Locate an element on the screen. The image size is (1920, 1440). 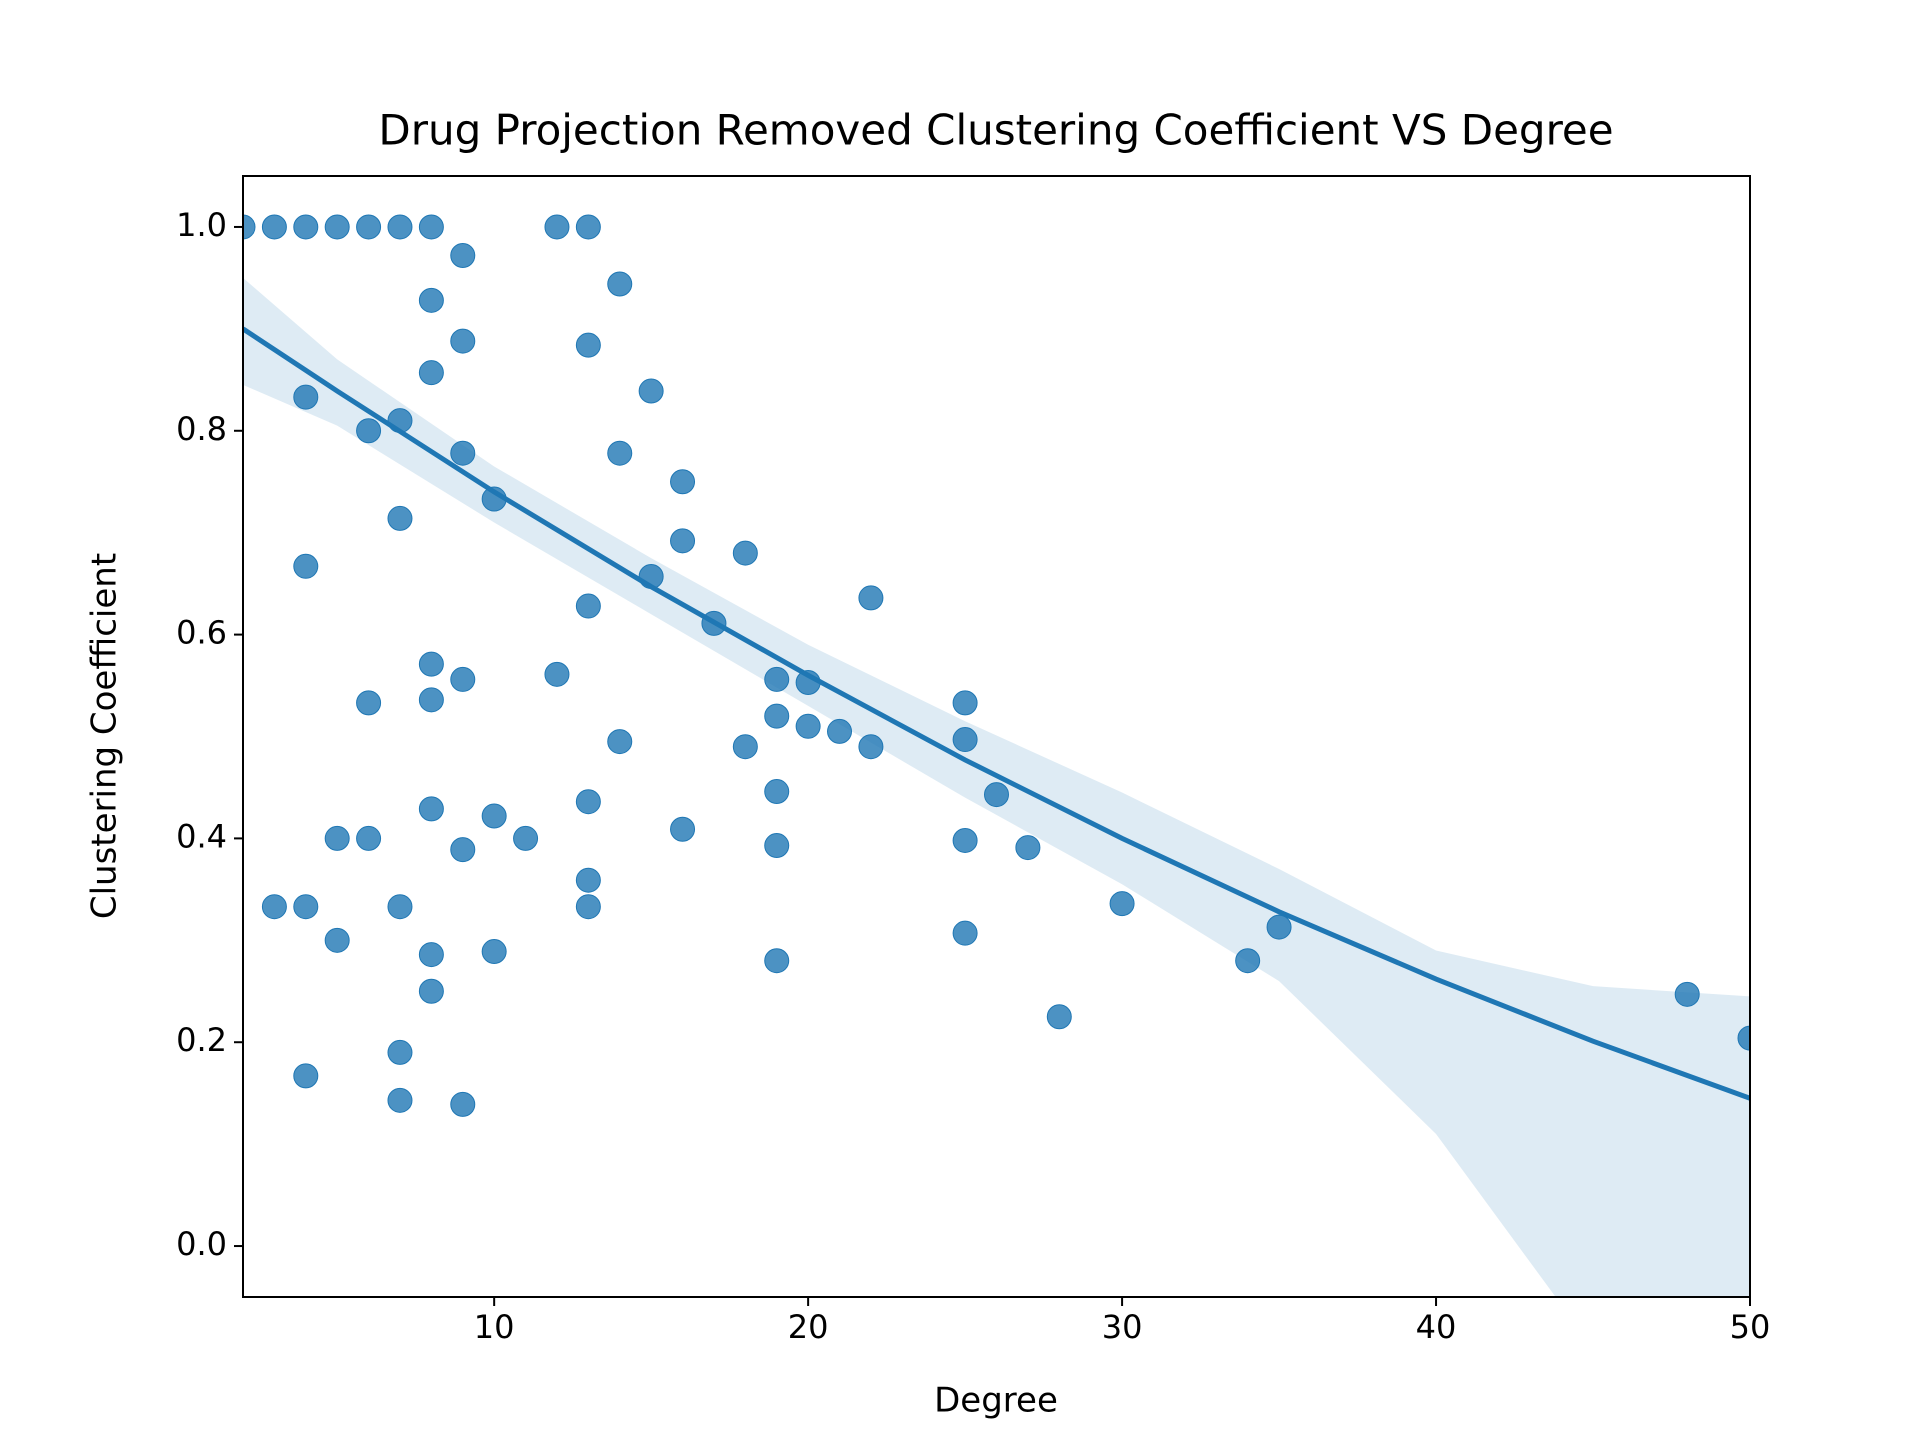
x-tick-label: 50 is located at coordinates (1750, 1327).